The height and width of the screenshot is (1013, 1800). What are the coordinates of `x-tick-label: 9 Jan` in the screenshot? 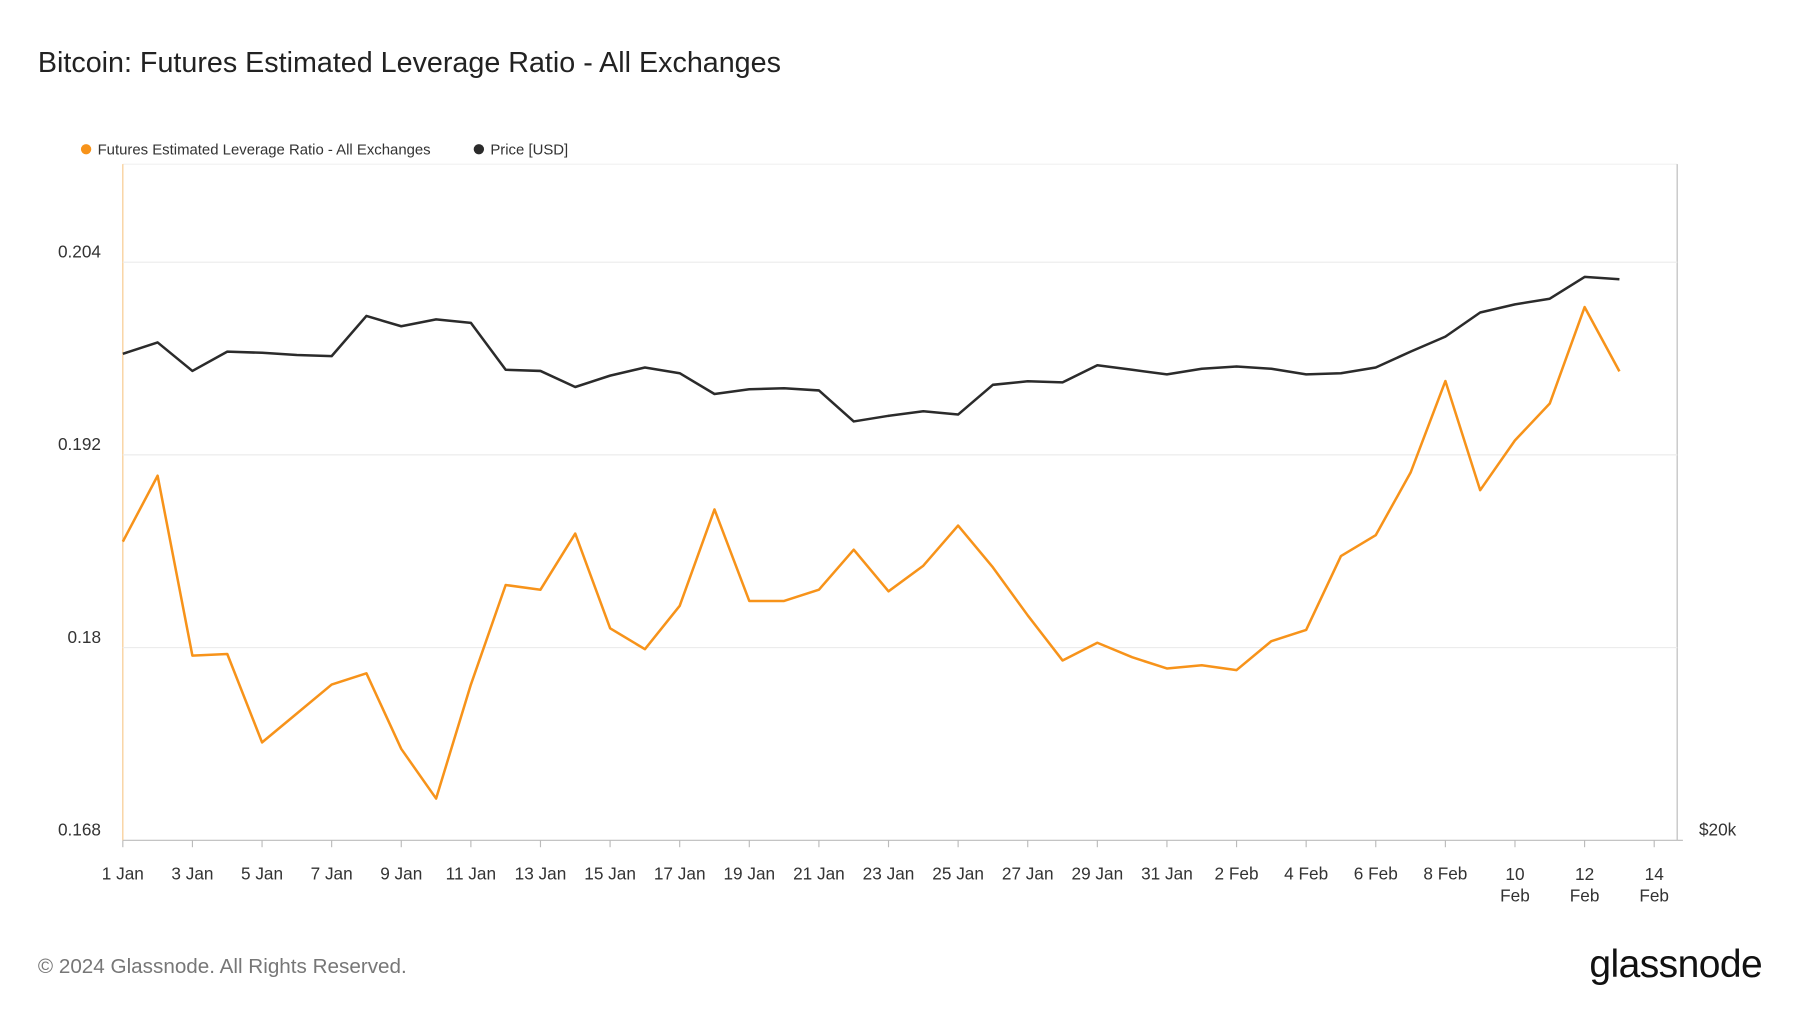 It's located at (401, 873).